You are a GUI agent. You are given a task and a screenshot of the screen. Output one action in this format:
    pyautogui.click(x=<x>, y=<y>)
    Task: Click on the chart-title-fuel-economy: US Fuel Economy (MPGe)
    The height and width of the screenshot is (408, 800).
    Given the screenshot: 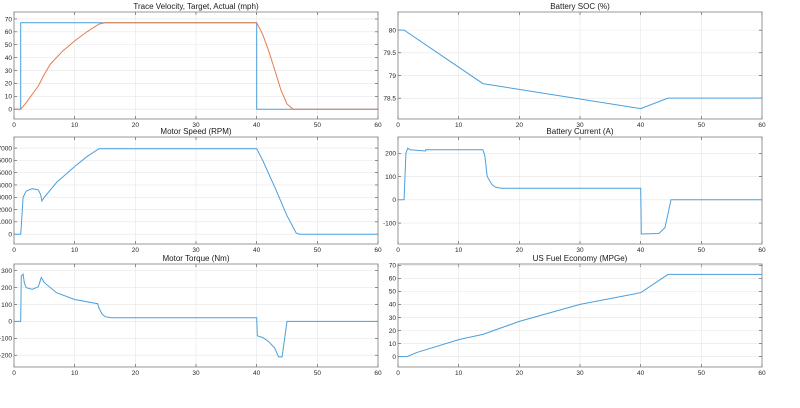 What is the action you would take?
    pyautogui.click(x=580, y=258)
    